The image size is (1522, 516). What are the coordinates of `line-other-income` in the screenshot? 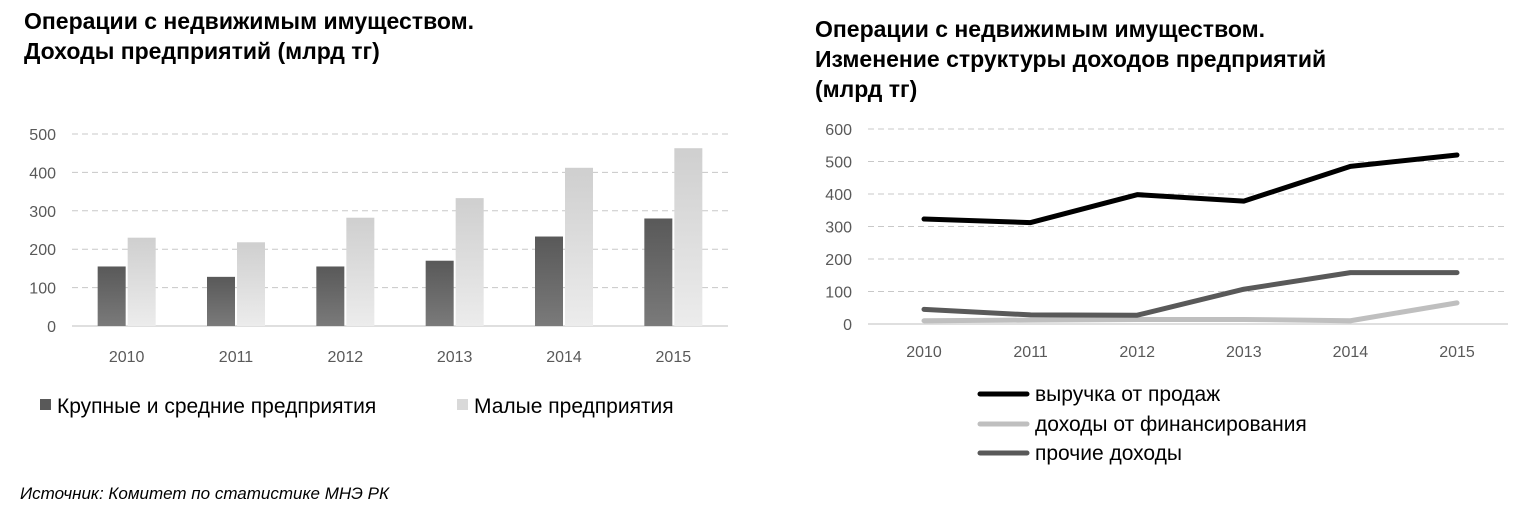 It's located at (1190, 294).